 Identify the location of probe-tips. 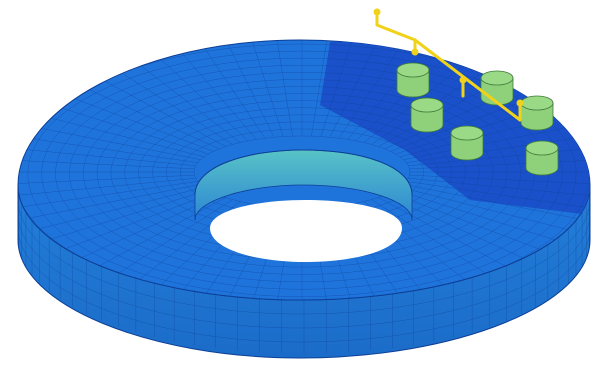
(448, 57).